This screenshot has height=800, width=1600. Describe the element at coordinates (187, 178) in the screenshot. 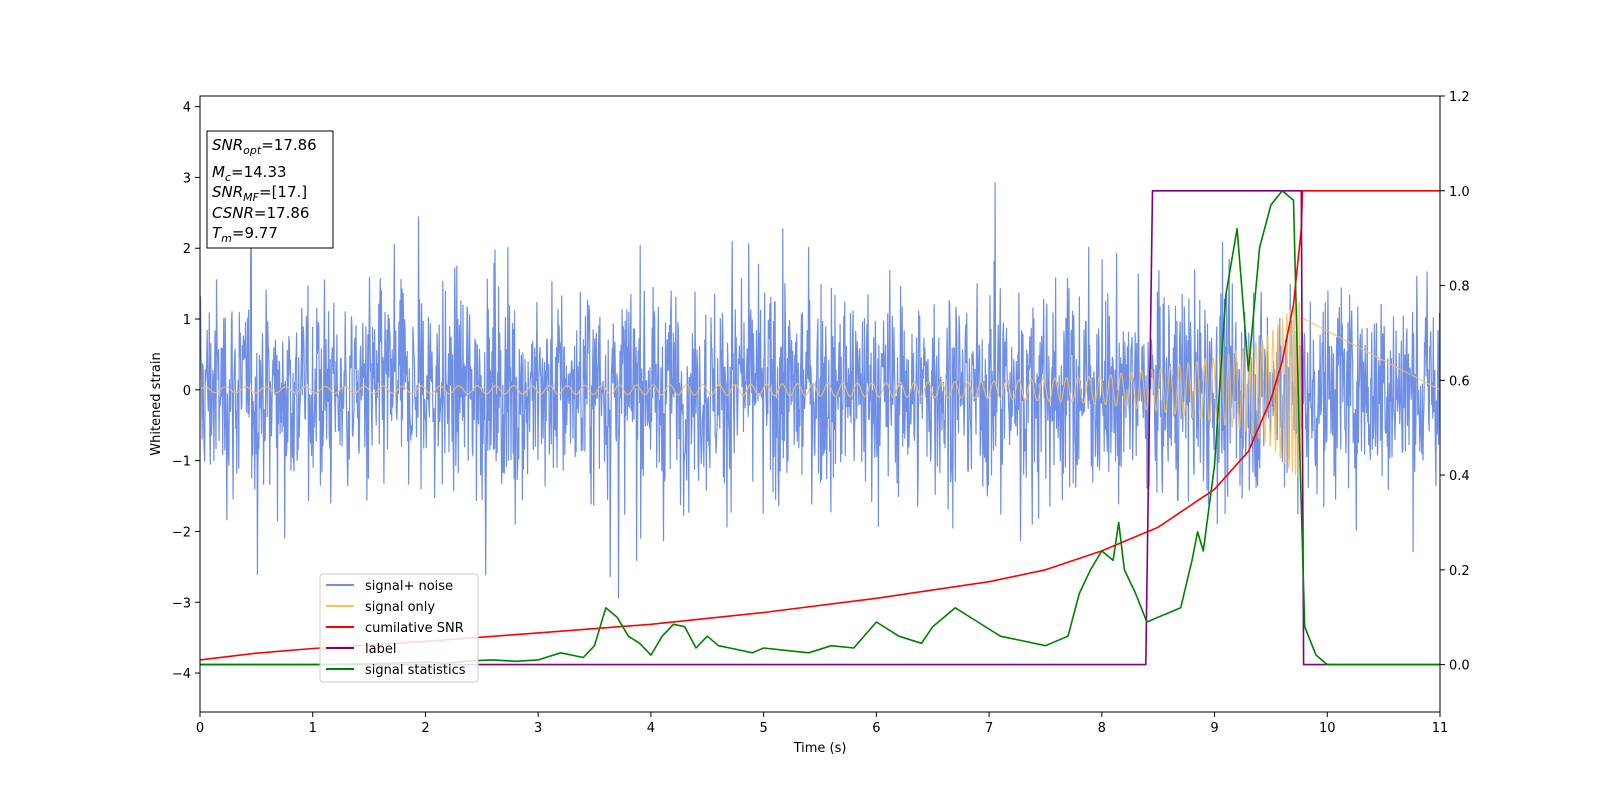

I see `y-tick-label: 3` at that location.